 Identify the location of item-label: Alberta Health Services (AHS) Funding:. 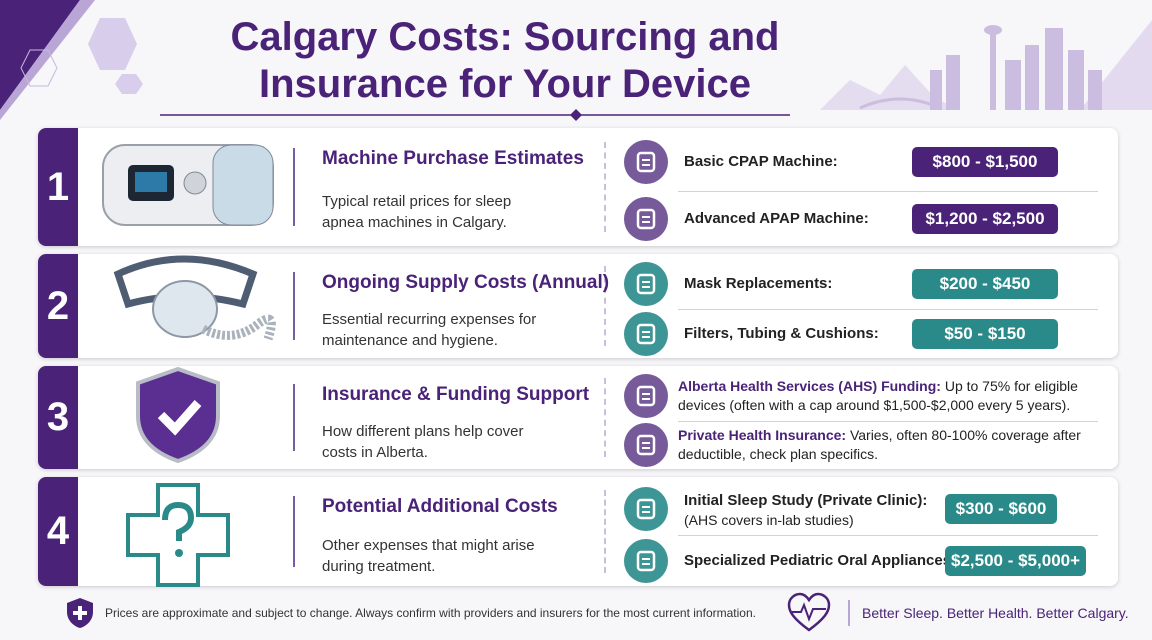
(809, 385).